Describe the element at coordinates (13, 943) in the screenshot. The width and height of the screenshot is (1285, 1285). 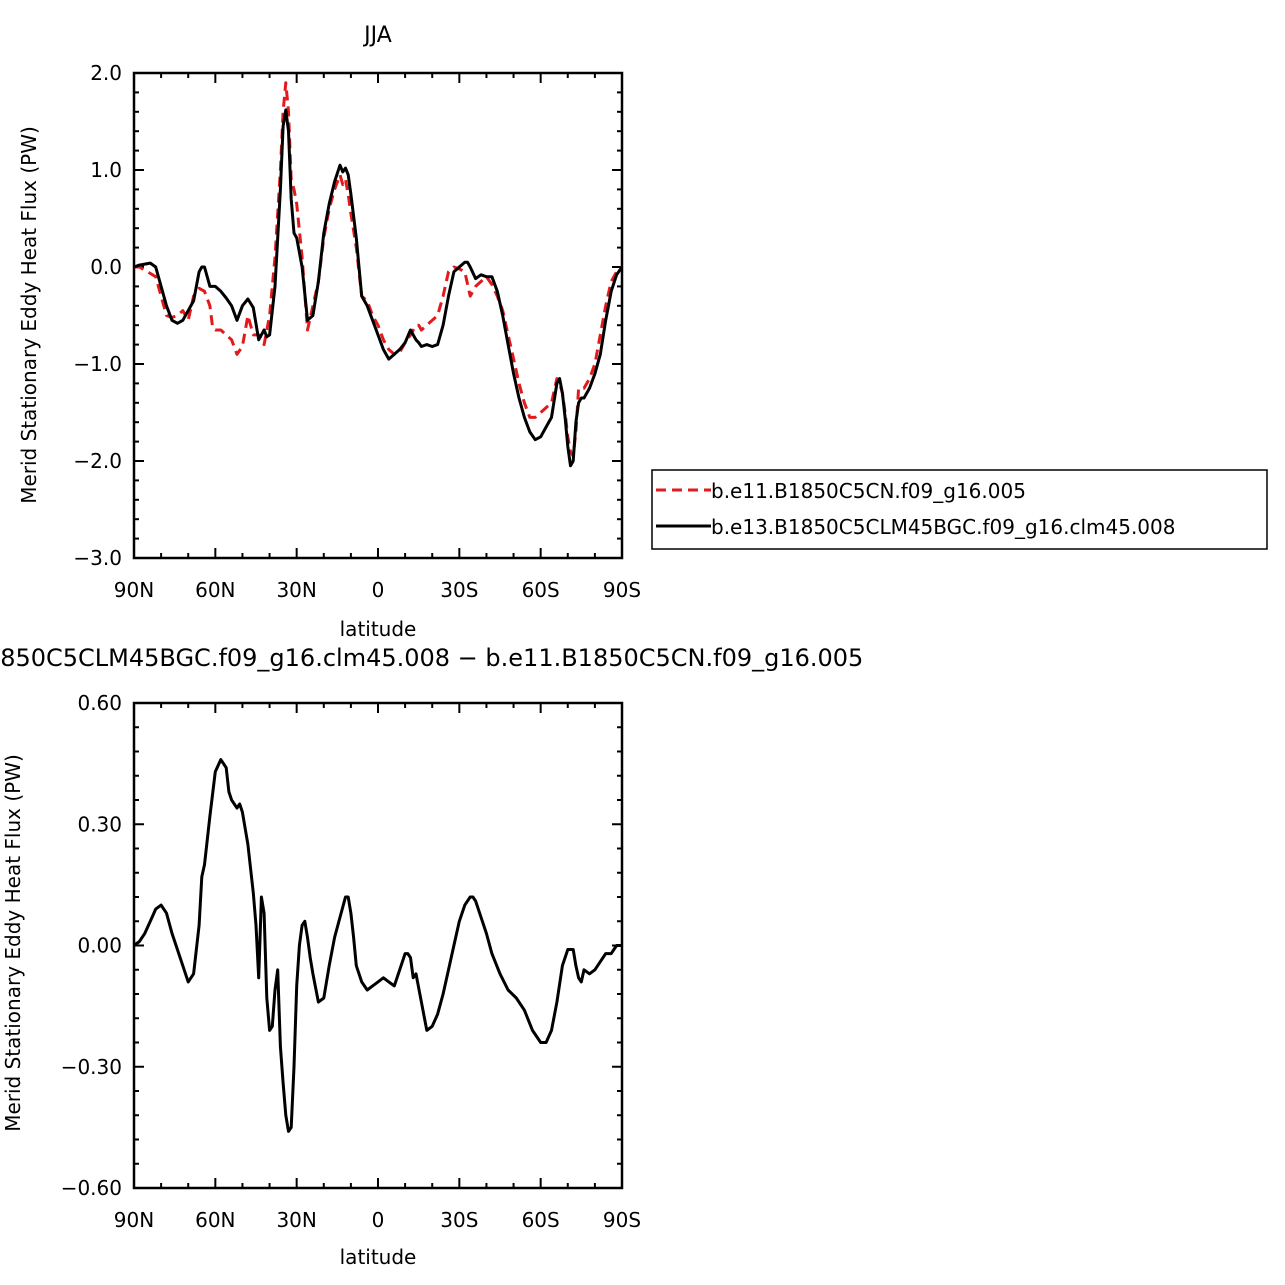
I see `bottom-y-axis-label: Merid Stationary Eddy Heat Flux (PW)` at that location.